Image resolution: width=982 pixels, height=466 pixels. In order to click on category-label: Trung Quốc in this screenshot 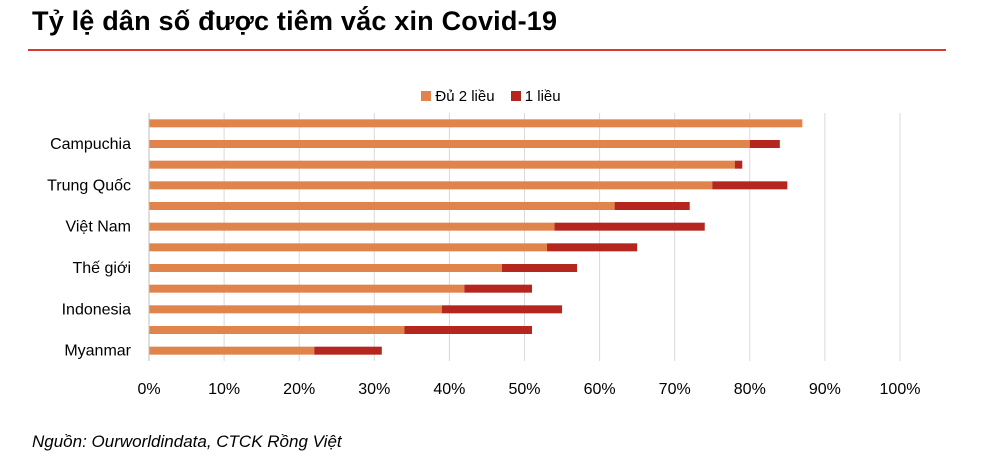, I will do `click(89, 185)`.